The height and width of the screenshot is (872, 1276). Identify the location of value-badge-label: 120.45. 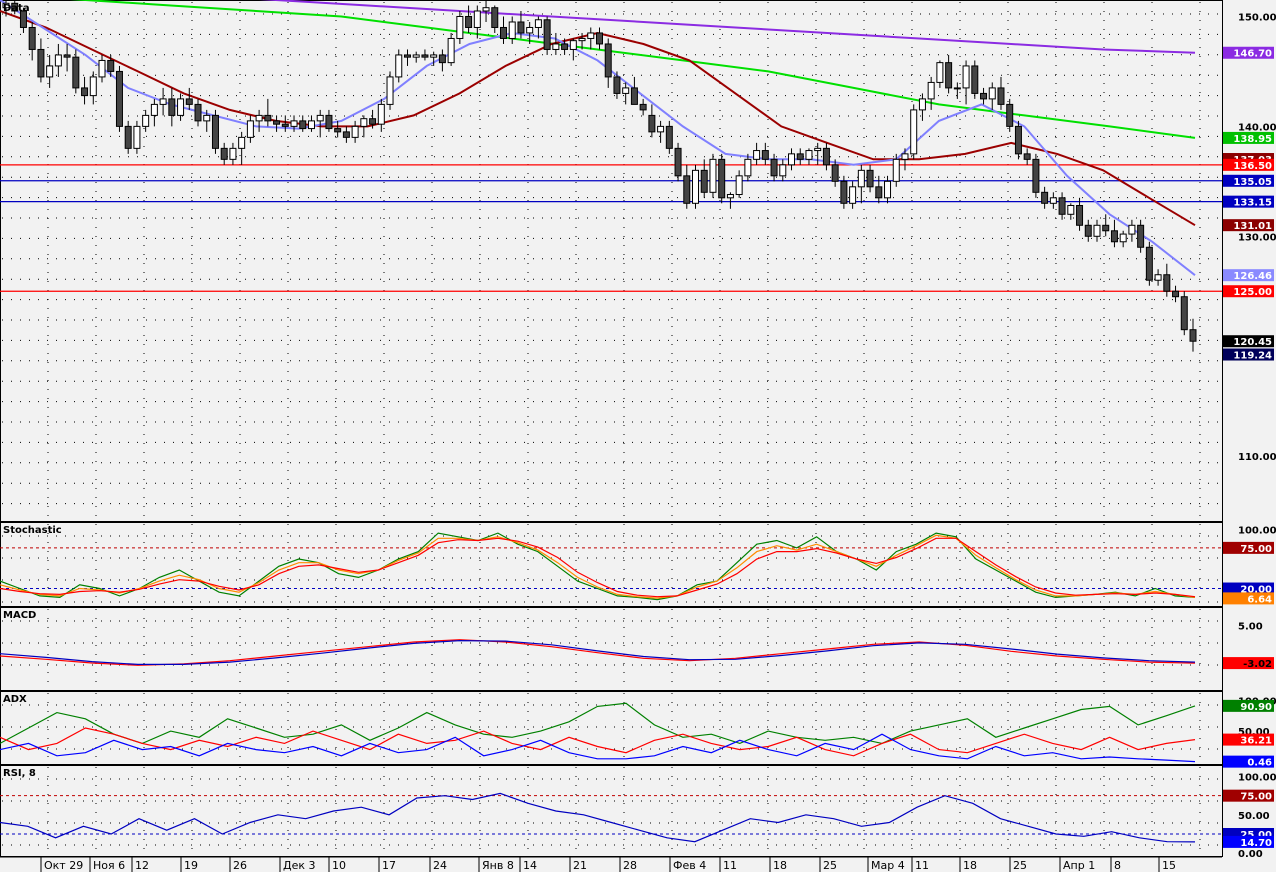
(1252, 342).